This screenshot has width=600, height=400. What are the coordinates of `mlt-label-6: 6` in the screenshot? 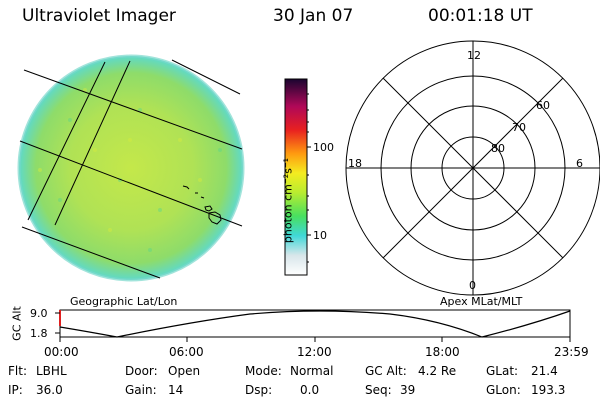 It's located at (579, 163).